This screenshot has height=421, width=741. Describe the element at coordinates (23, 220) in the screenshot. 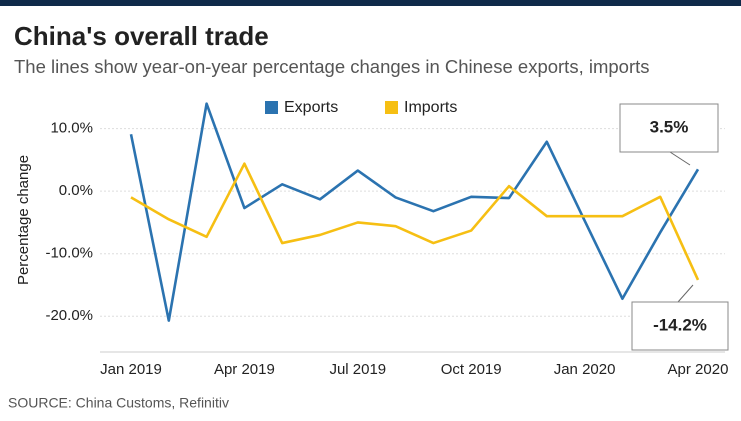

I see `y-axis-label: Percentage change` at that location.